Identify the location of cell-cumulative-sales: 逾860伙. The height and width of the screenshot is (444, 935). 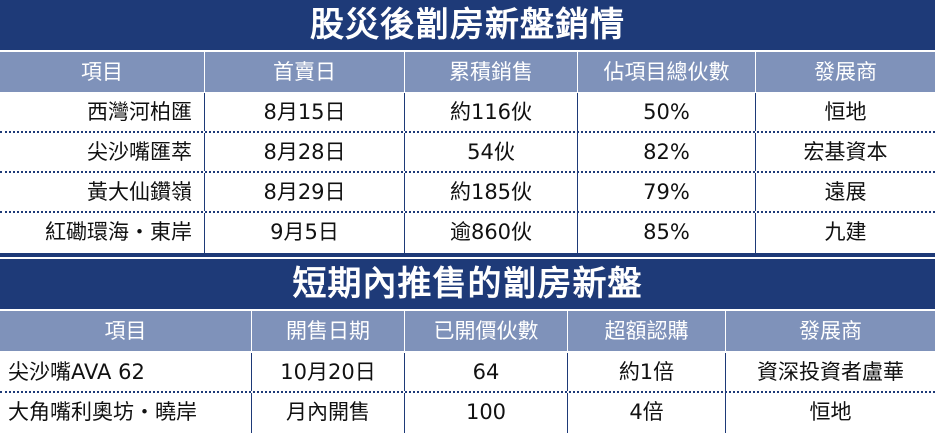
(491, 233).